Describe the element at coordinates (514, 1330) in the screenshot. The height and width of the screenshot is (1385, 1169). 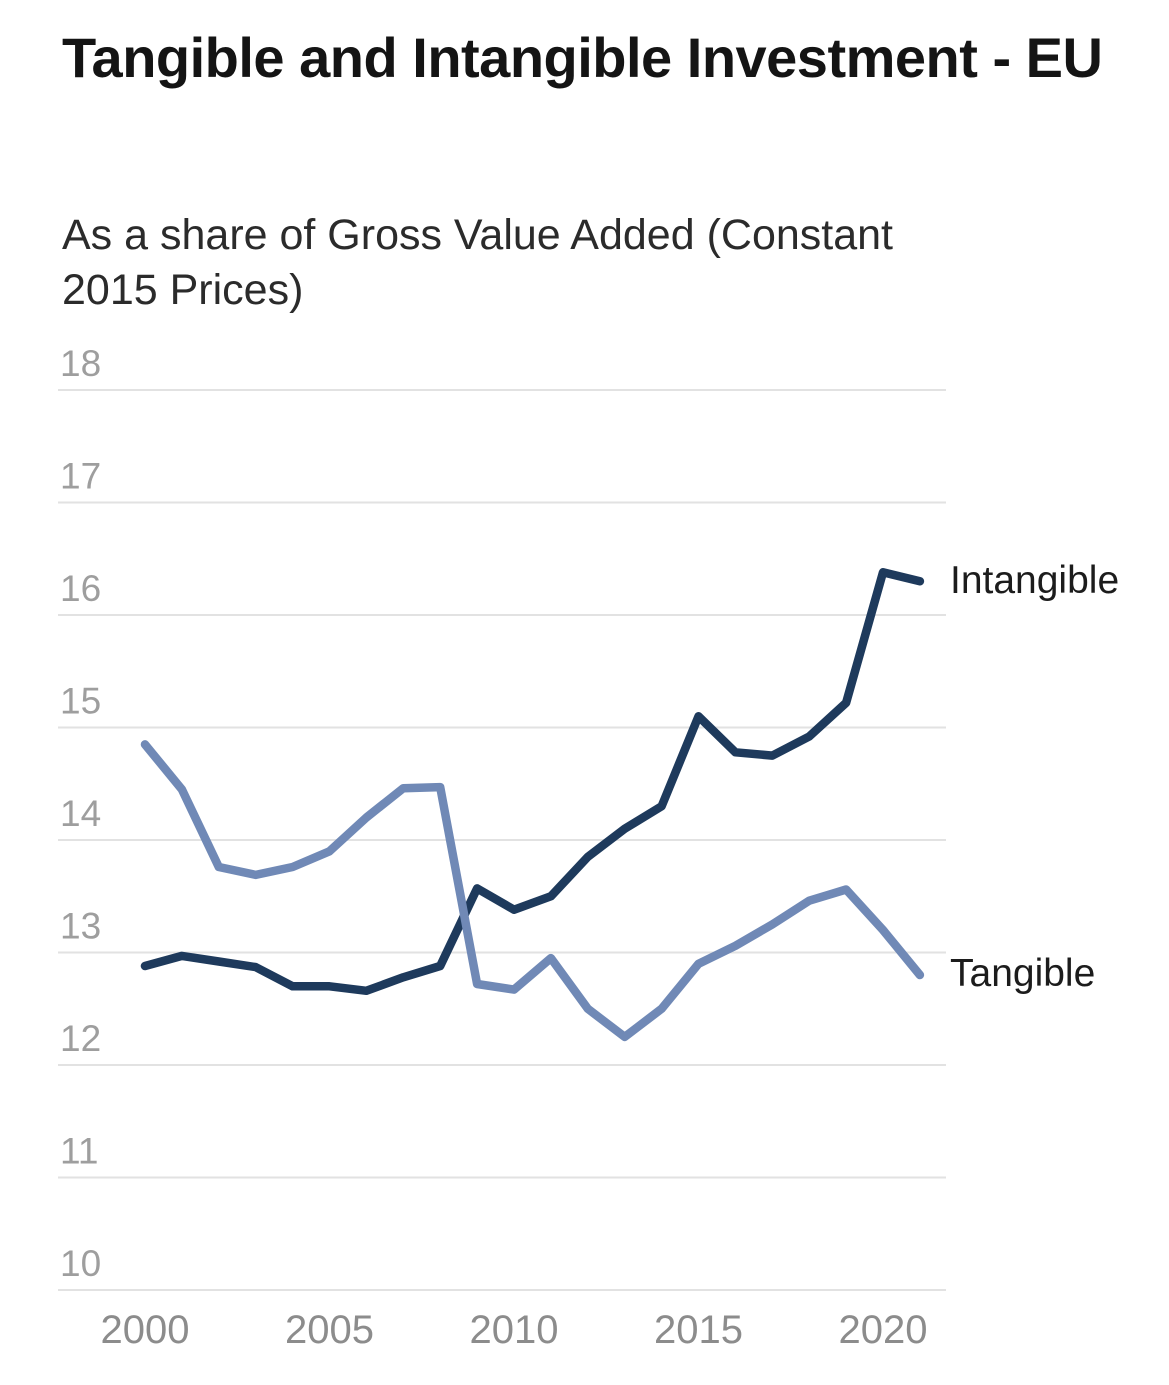
I see `xtick-label-2010: 2010` at that location.